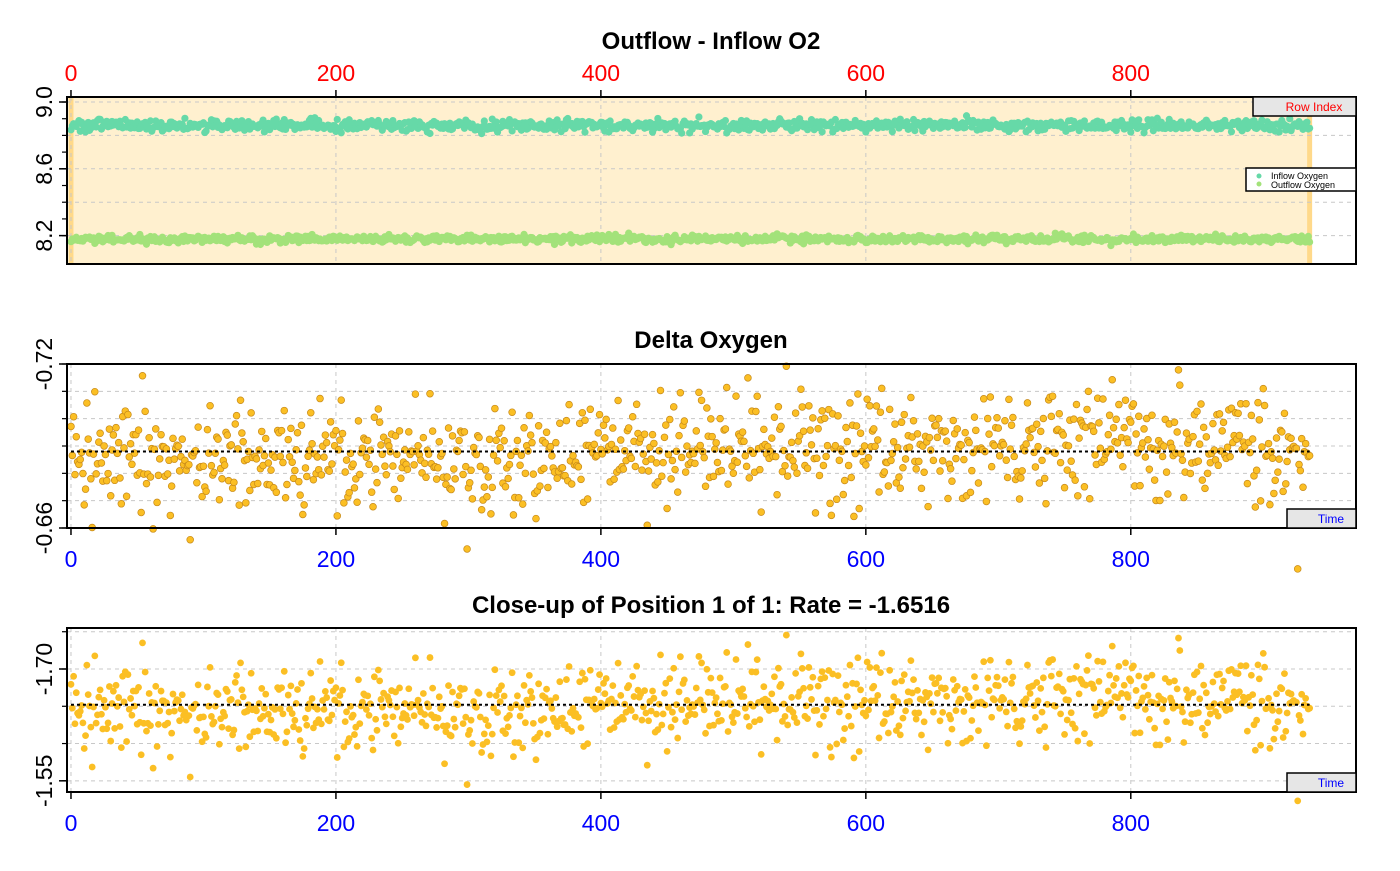 This screenshot has height=871, width=1400. Describe the element at coordinates (866, 73) in the screenshot. I see `panel1-x-tick-label: 600` at that location.